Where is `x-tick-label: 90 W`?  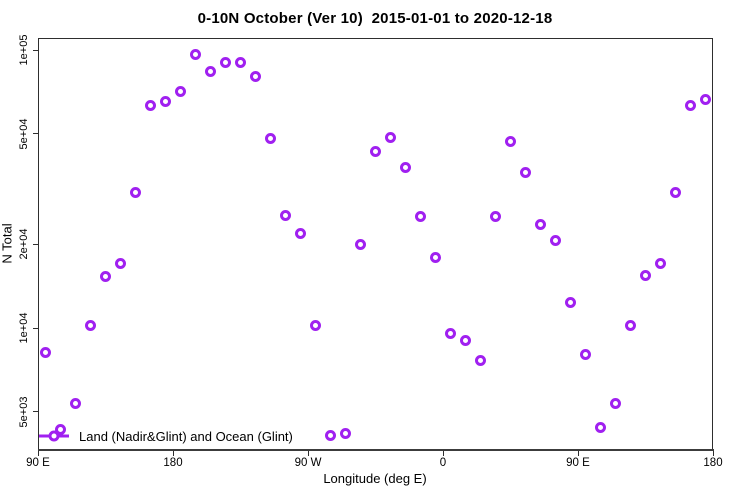 x-tick-label: 90 W is located at coordinates (308, 463).